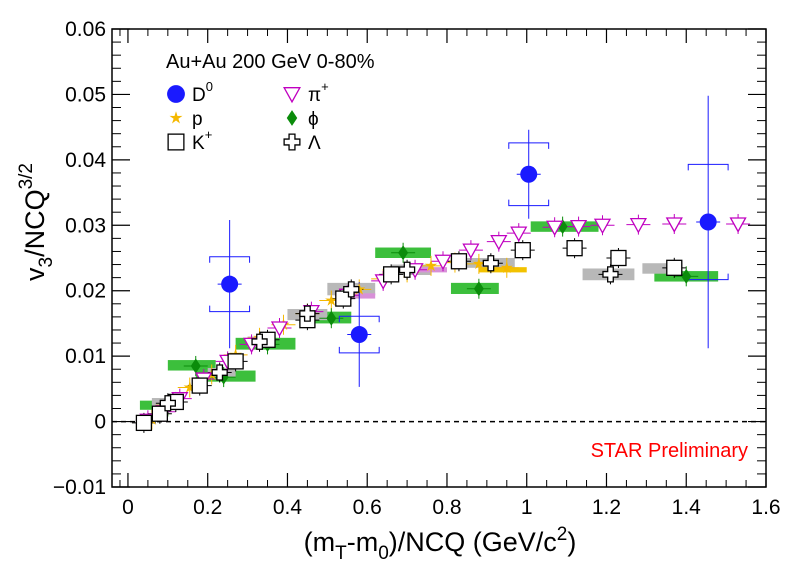  I want to click on x-title-main: (m, so click(319, 542).